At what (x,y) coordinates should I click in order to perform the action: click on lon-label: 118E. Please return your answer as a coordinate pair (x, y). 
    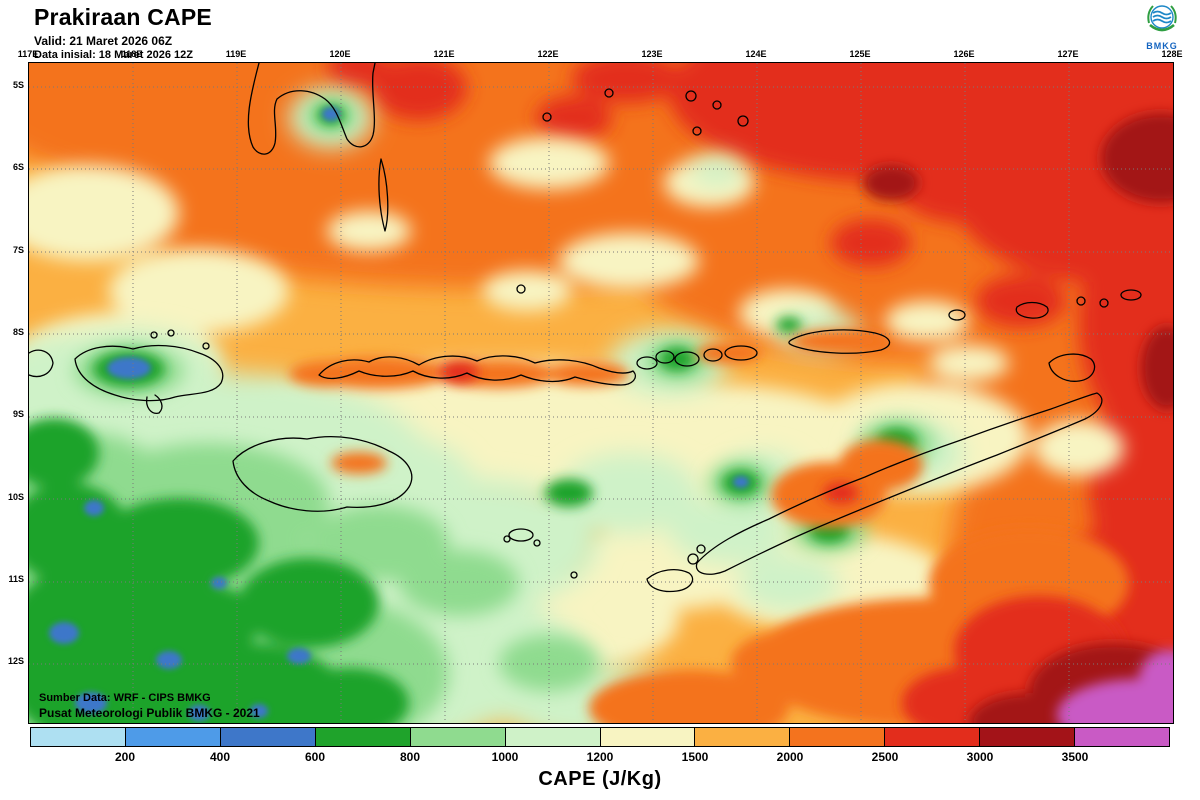
    Looking at the image, I should click on (132, 54).